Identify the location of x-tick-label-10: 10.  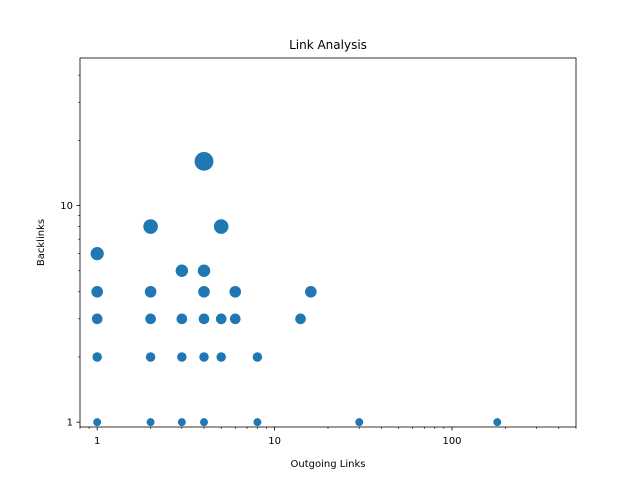
(274, 441).